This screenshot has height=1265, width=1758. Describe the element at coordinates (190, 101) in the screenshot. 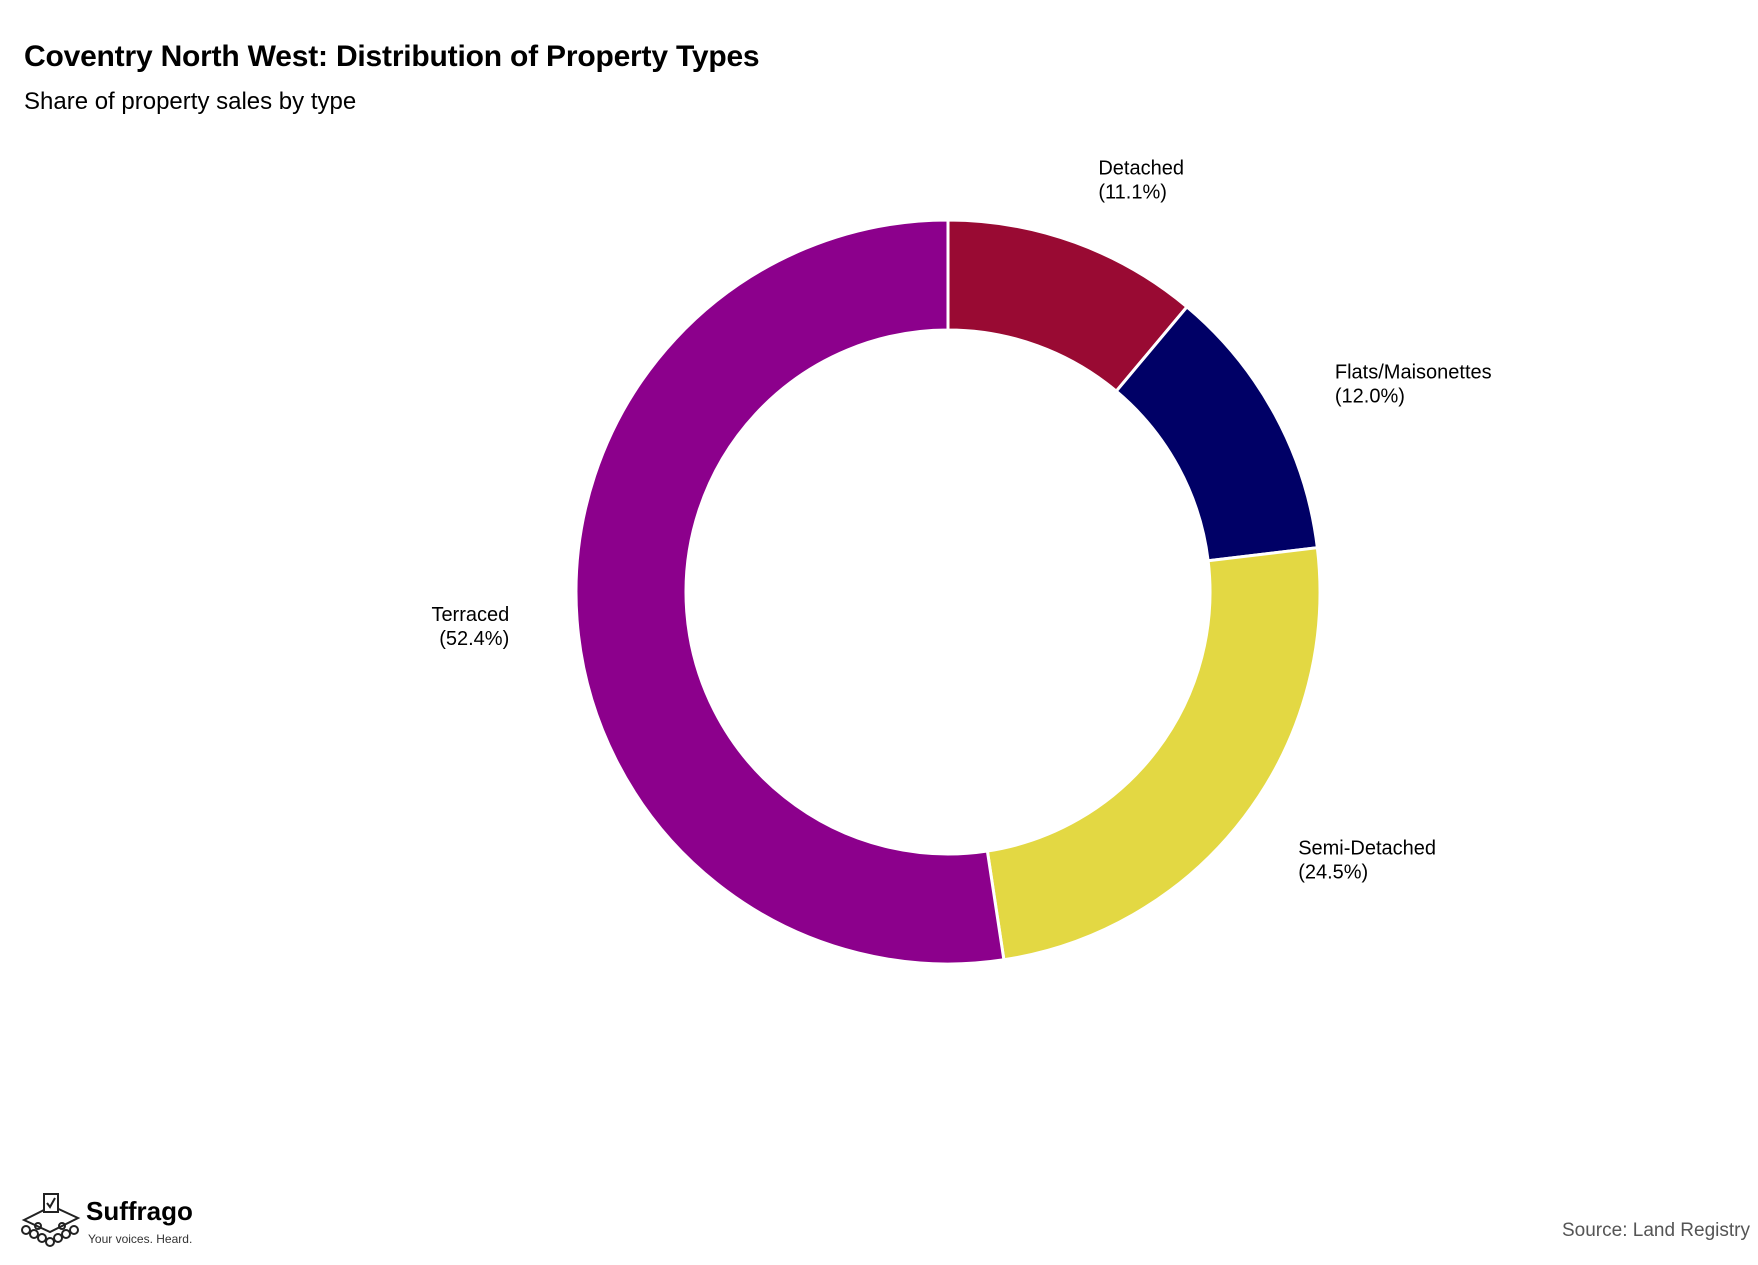

I see `chart-subtitle: Share of property sales by type` at that location.